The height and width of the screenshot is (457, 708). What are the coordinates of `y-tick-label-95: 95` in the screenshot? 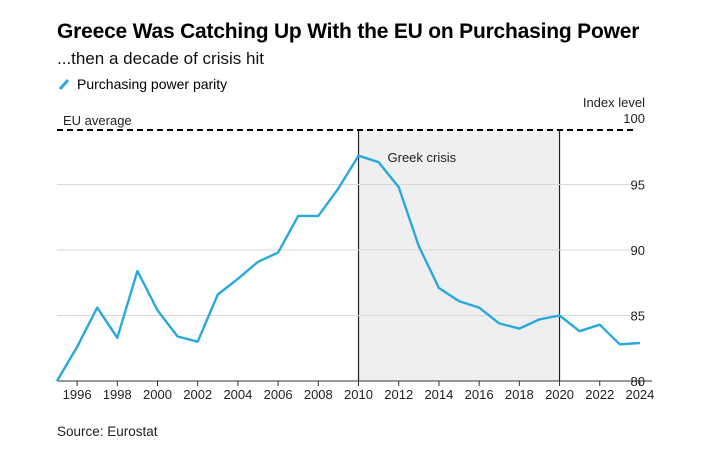 It's located at (638, 185).